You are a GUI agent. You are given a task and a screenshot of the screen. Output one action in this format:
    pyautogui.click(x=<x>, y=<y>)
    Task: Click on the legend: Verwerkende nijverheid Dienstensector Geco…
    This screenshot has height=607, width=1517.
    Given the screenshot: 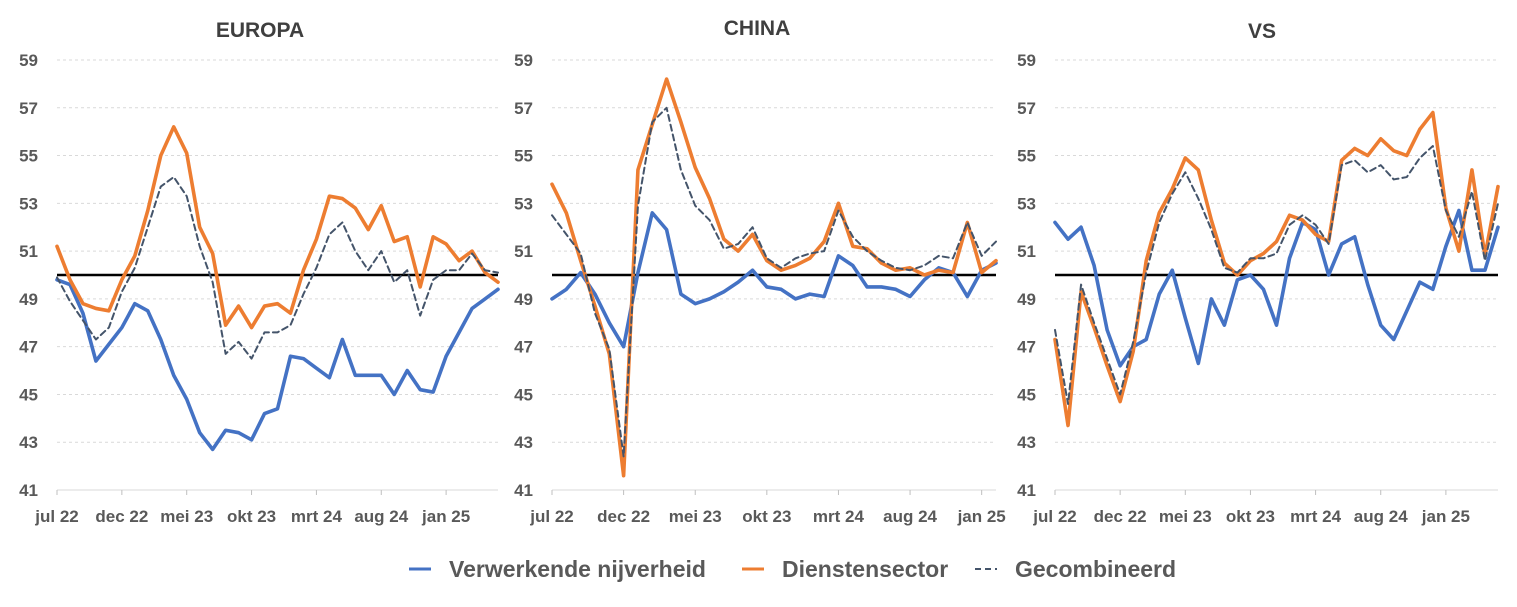 What is the action you would take?
    pyautogui.click(x=792, y=569)
    